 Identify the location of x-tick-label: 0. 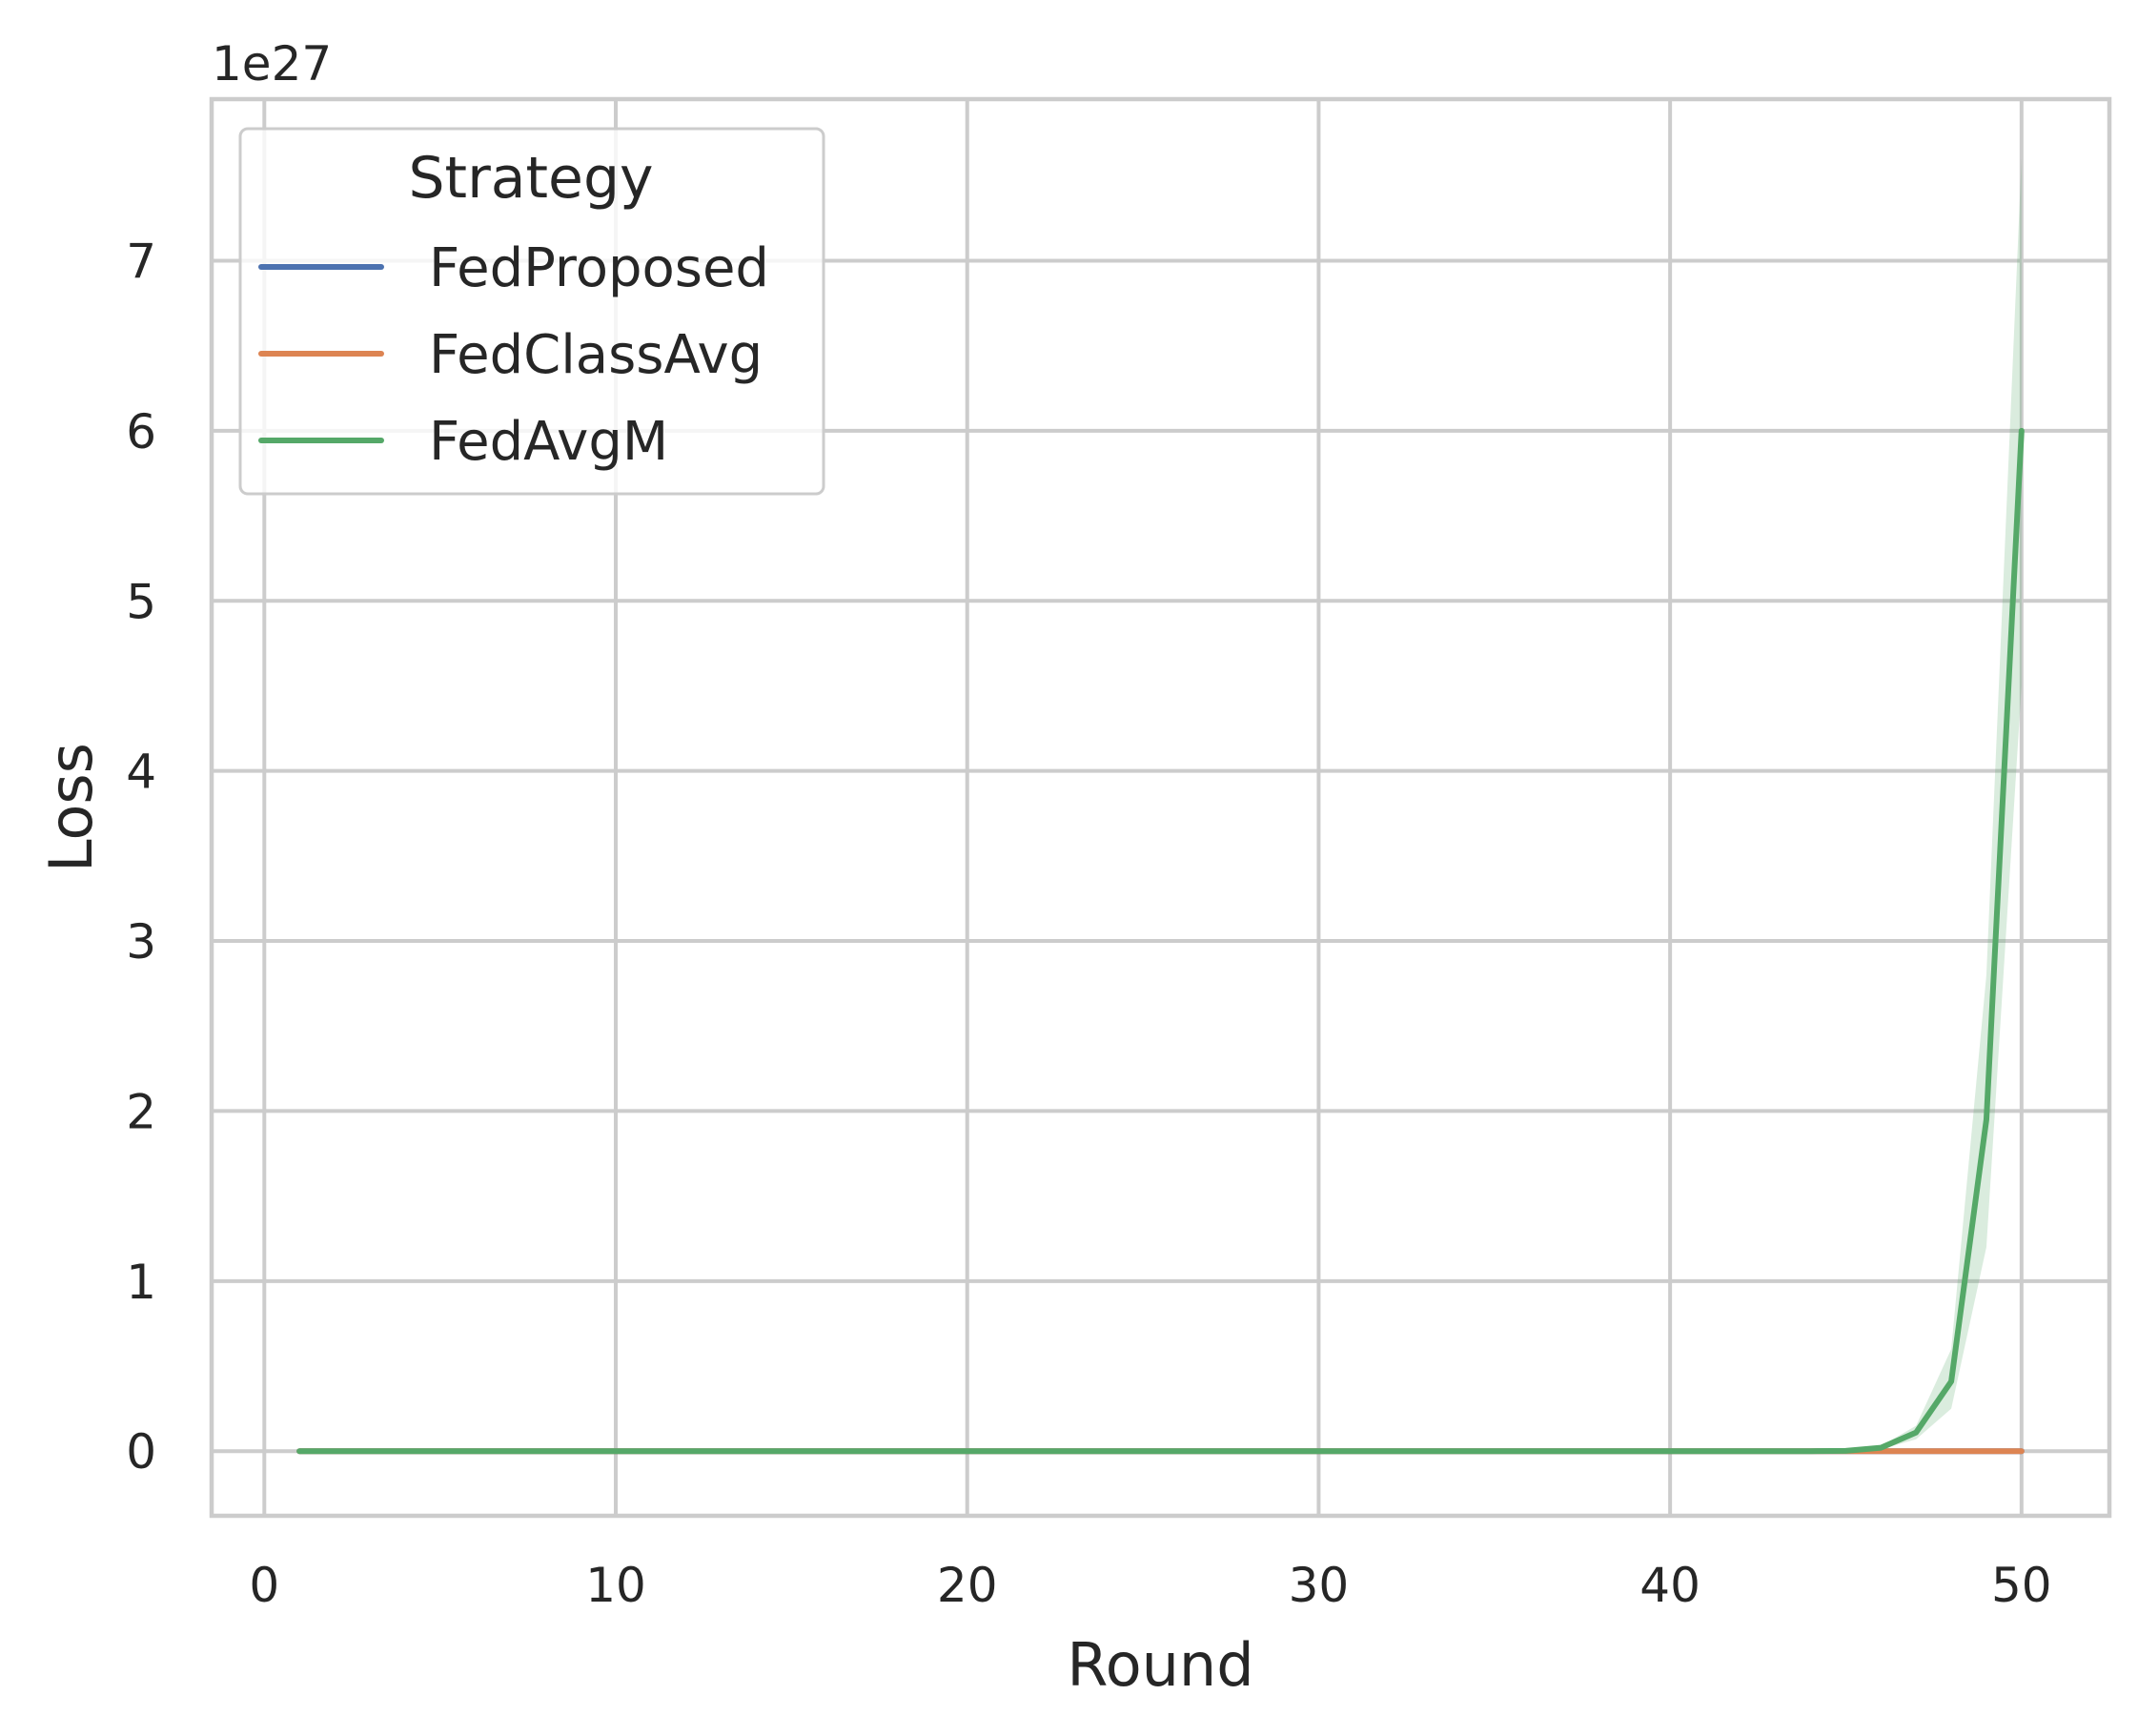
(264, 1585).